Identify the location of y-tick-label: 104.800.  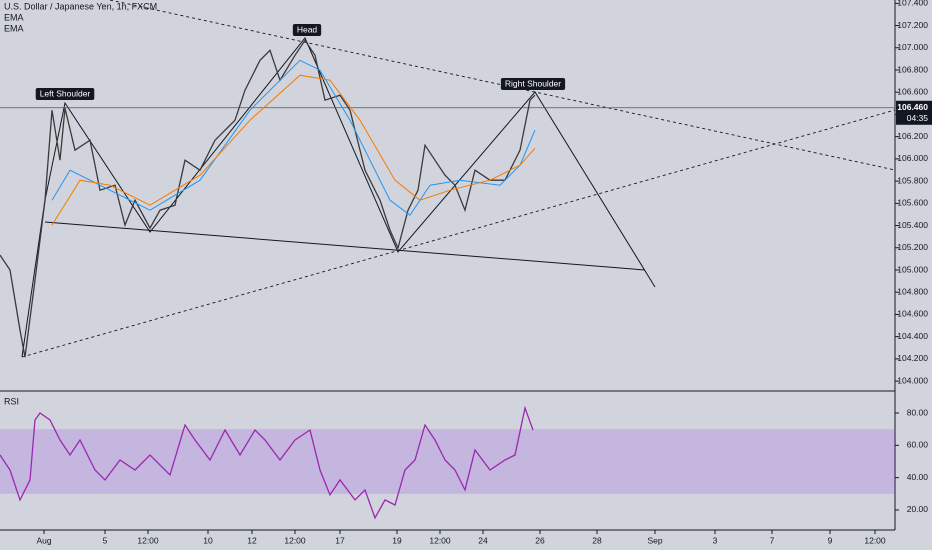
(912, 291).